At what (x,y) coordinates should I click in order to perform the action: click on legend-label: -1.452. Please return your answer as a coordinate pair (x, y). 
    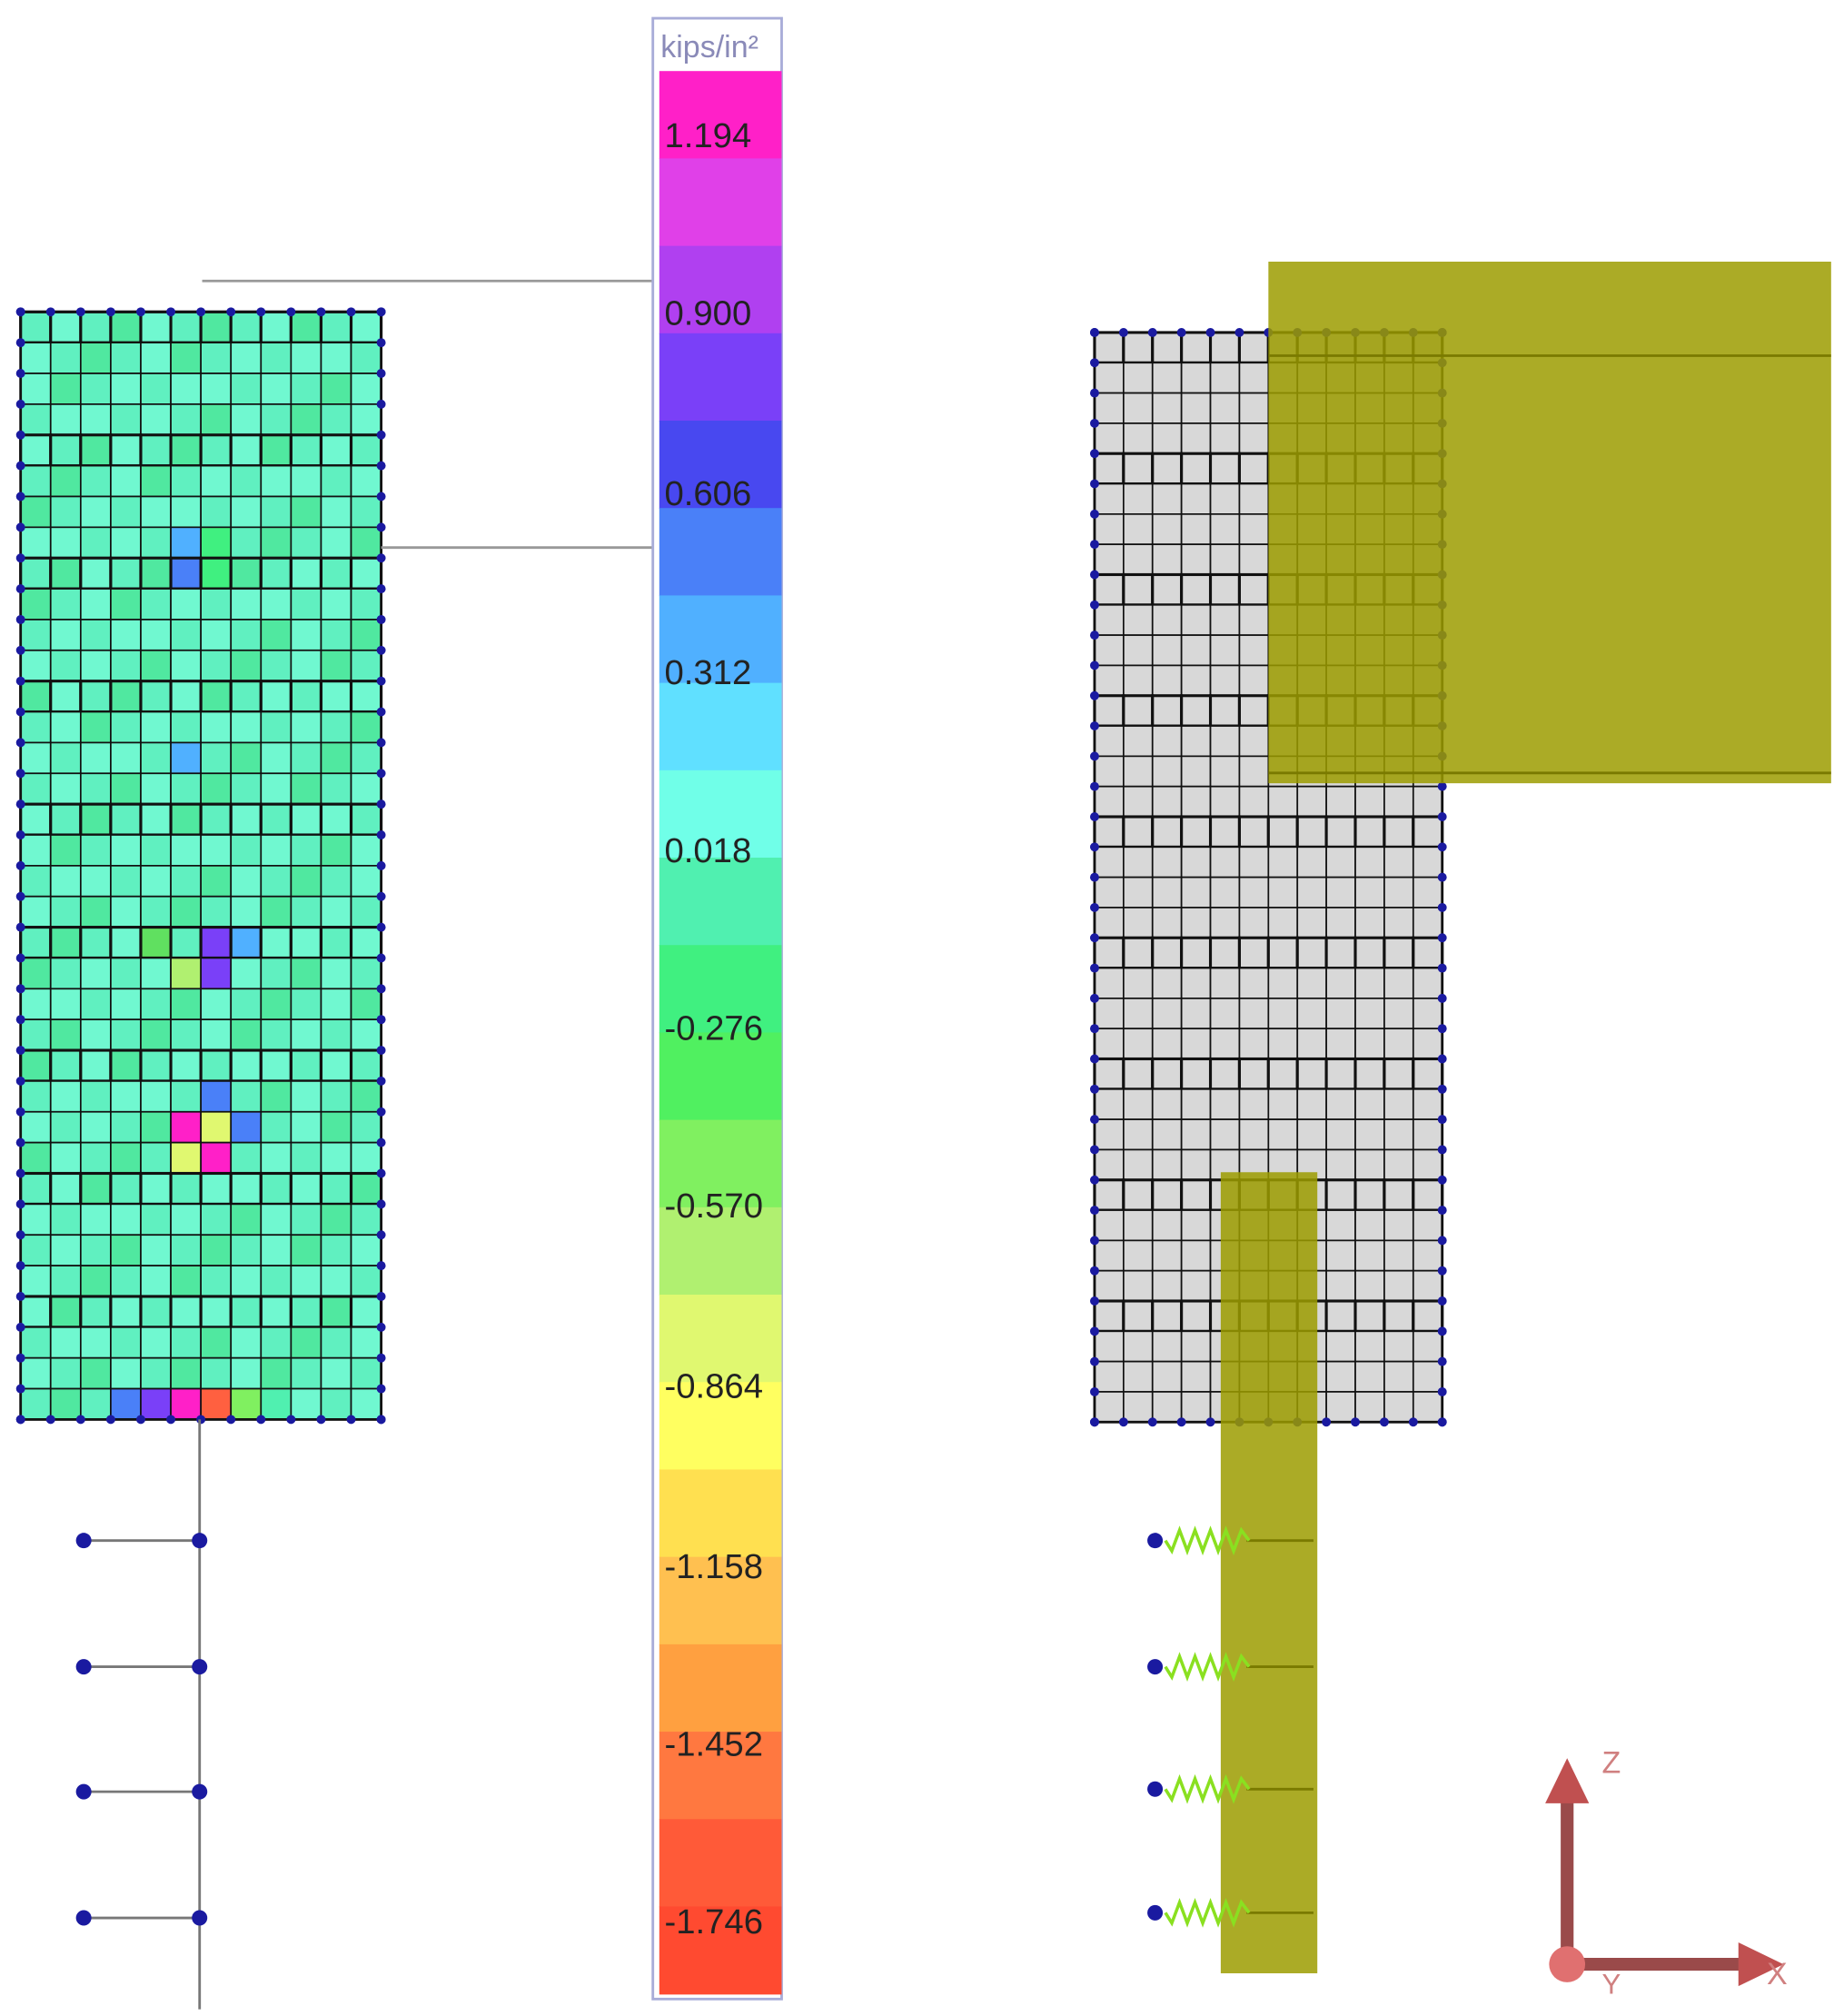
    Looking at the image, I should click on (713, 1744).